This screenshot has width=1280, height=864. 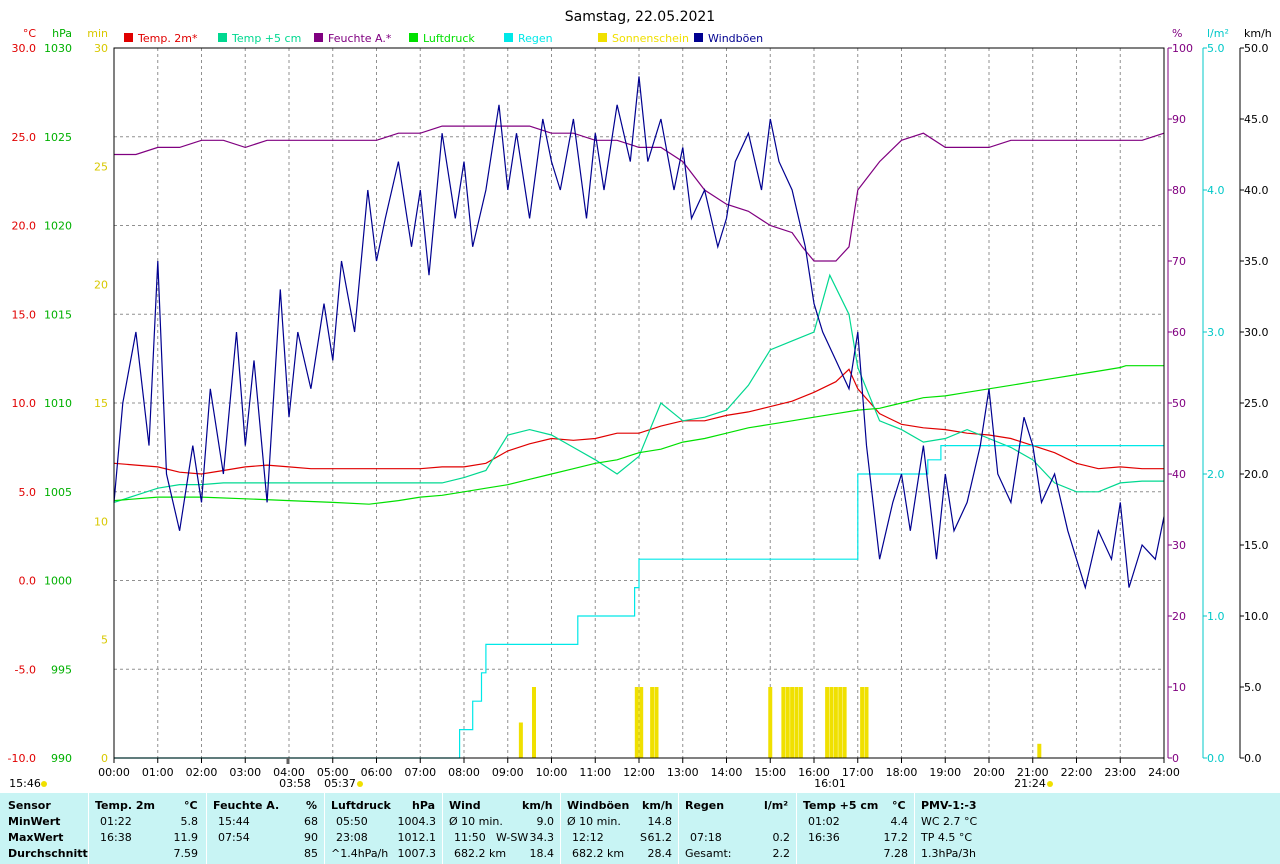 What do you see at coordinates (58, 48) in the screenshot?
I see `pressure-axis-tick: 1030` at bounding box center [58, 48].